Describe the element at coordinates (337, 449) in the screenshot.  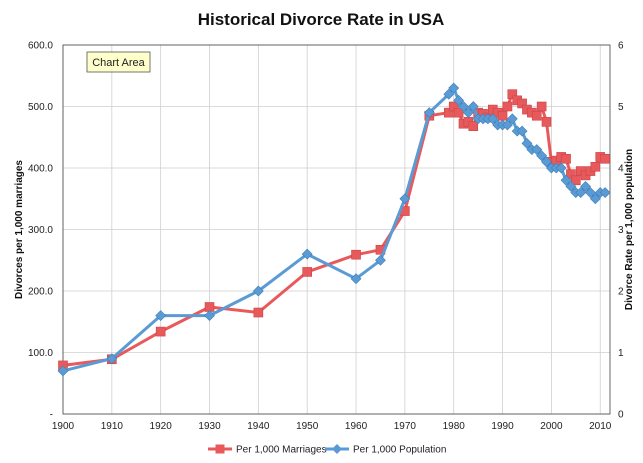
I see `legend-marker-diamond` at that location.